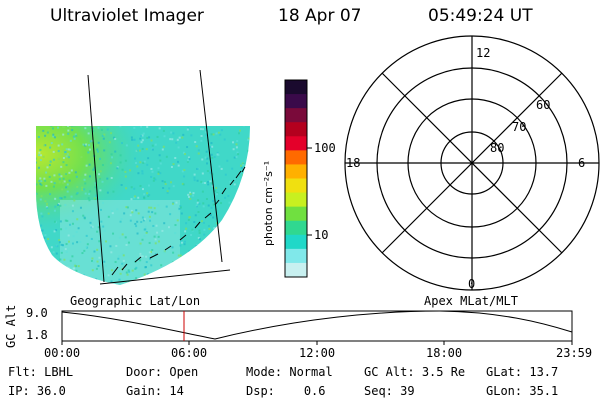  What do you see at coordinates (353, 163) in the screenshot?
I see `mlt-label-18: 18` at bounding box center [353, 163].